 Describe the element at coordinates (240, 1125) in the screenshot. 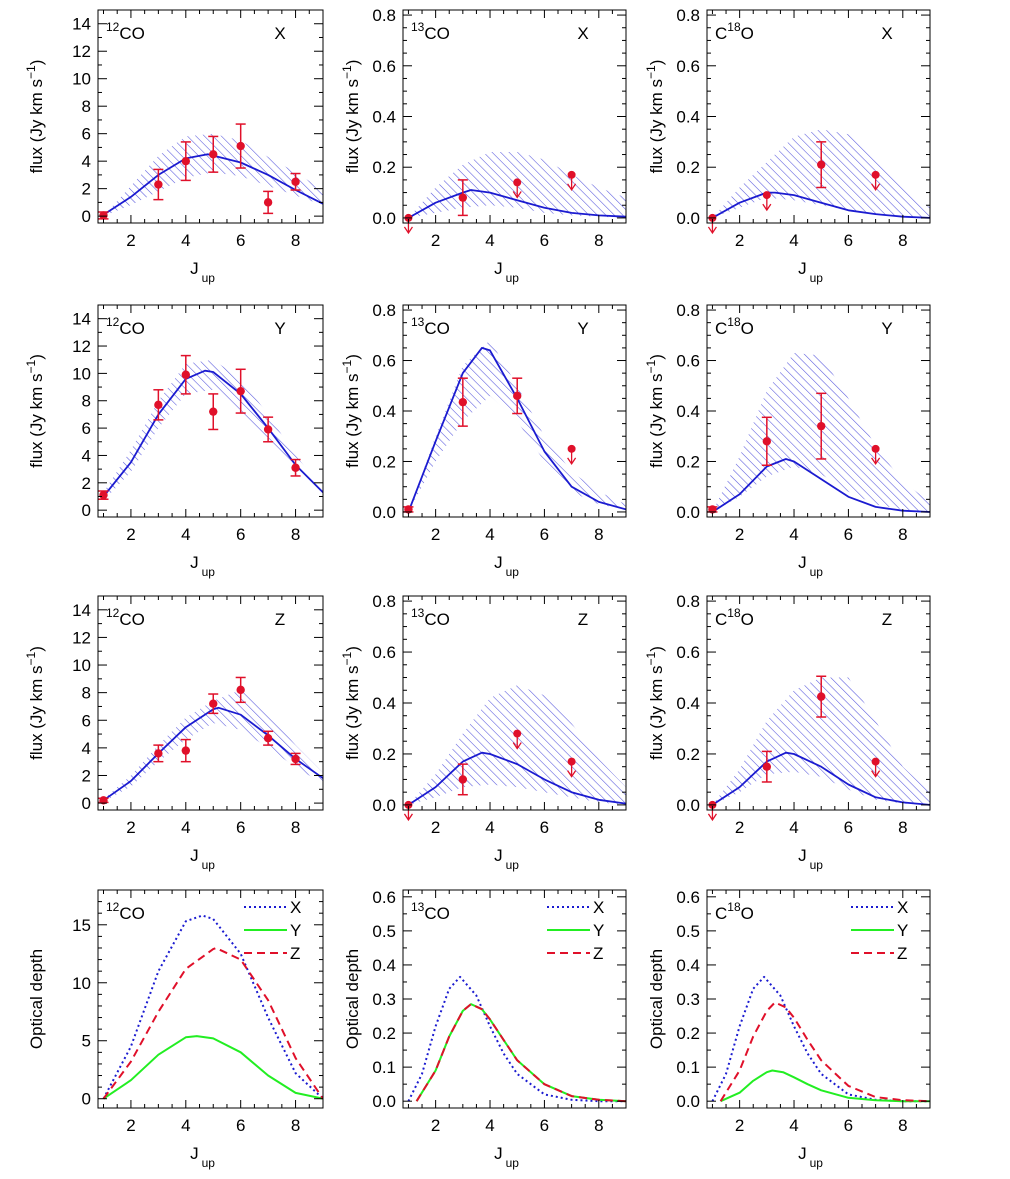

I see `x-tick-label: 6` at that location.